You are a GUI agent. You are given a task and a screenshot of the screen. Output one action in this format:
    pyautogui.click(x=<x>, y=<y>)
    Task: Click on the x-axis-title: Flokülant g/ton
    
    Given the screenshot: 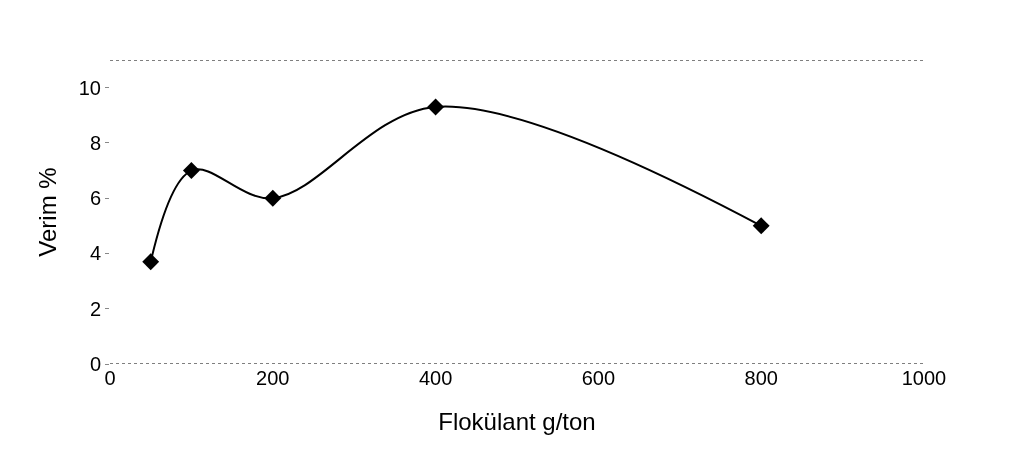 What is the action you would take?
    pyautogui.click(x=517, y=422)
    